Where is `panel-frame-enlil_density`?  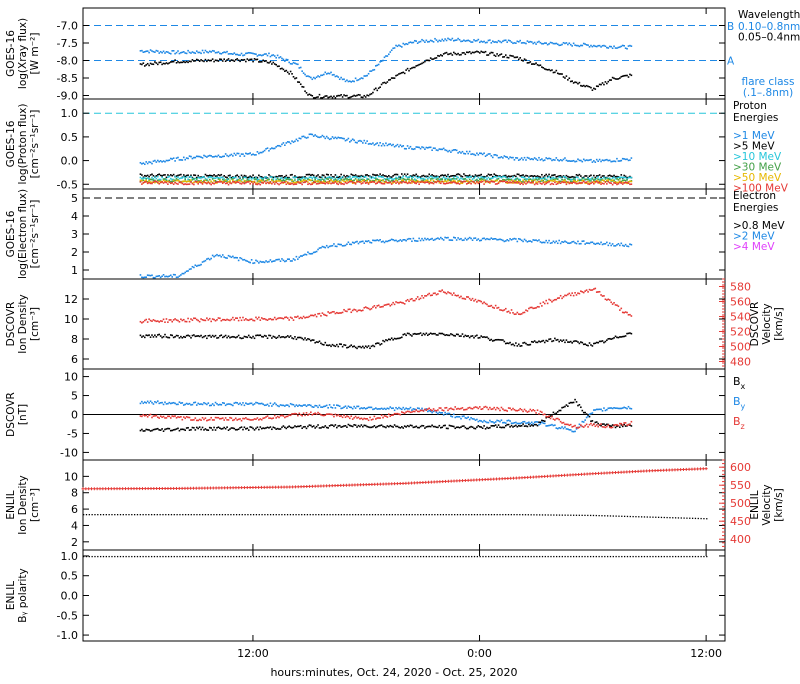
panel-frame-enlil_density is located at coordinates (404, 505).